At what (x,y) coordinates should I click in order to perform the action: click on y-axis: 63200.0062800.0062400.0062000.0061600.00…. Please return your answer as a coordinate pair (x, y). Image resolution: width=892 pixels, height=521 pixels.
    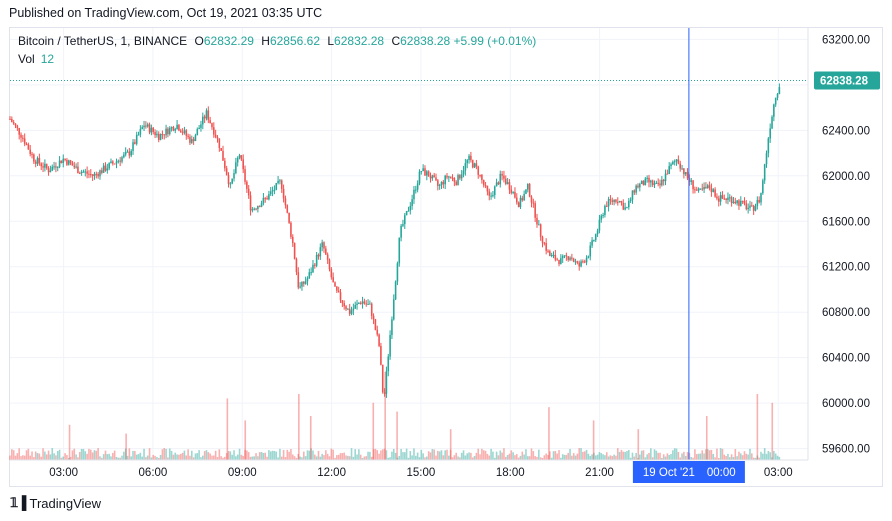
    Looking at the image, I should click on (843, 244).